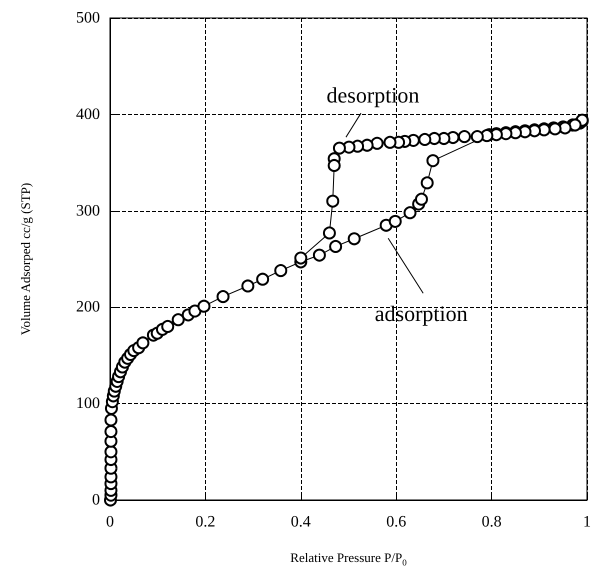 This screenshot has width=594, height=581. I want to click on x-tick-label: 1, so click(587, 522).